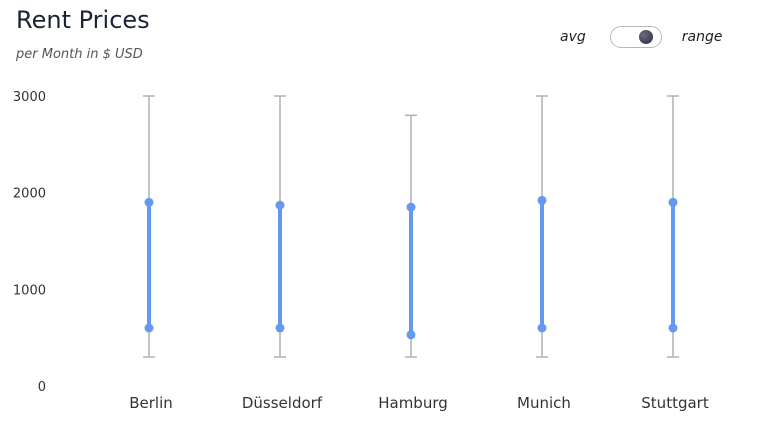 The image size is (764, 445). Describe the element at coordinates (635, 37) in the screenshot. I see `avg-range-toggle` at that location.